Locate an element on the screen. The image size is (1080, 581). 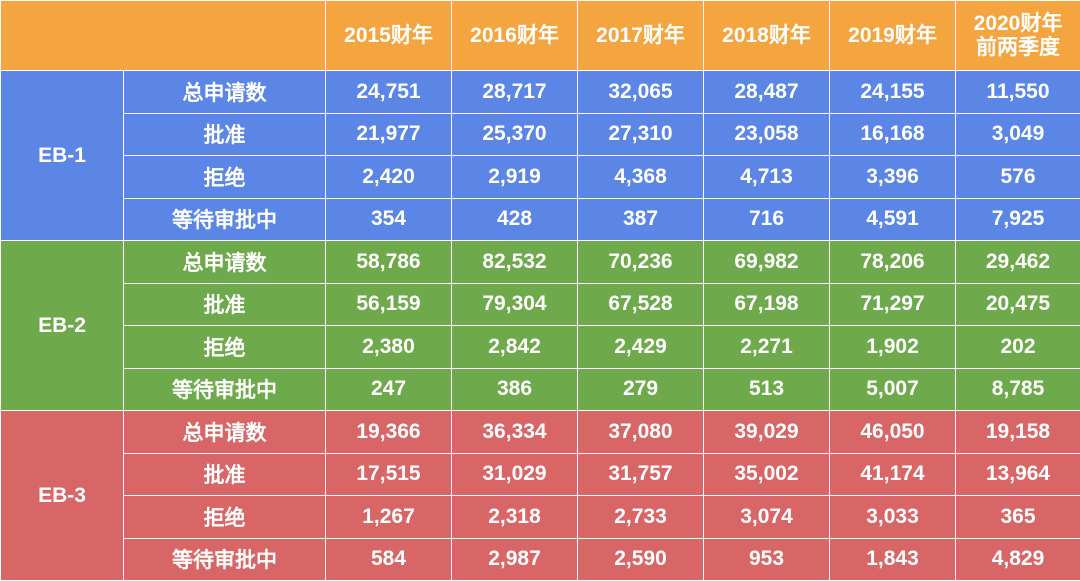
value-cell: 24,751 is located at coordinates (389, 92).